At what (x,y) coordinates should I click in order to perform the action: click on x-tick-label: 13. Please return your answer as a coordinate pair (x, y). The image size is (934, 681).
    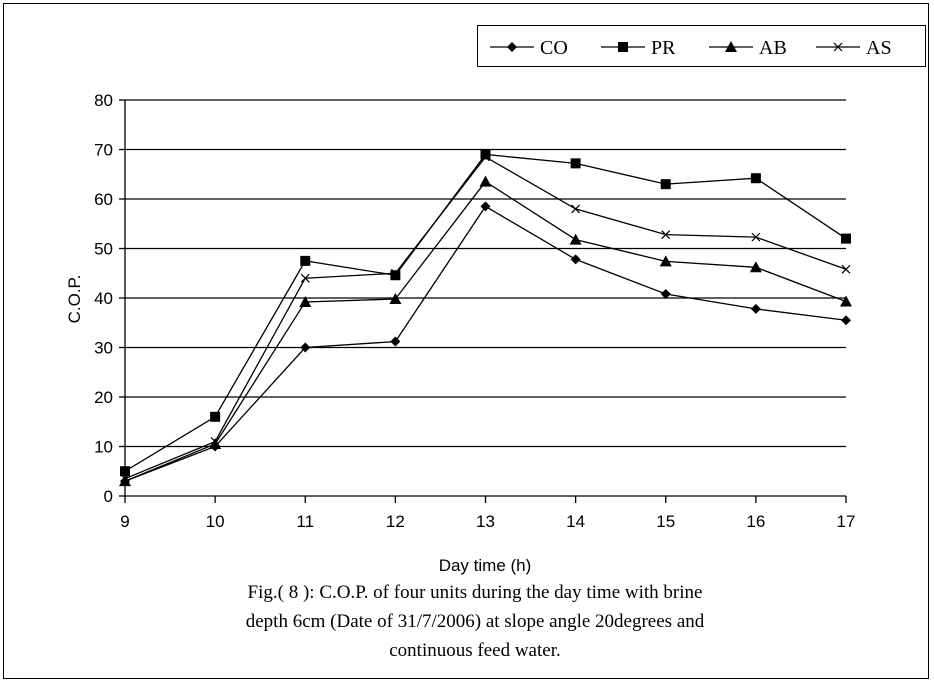
    Looking at the image, I should click on (485, 521).